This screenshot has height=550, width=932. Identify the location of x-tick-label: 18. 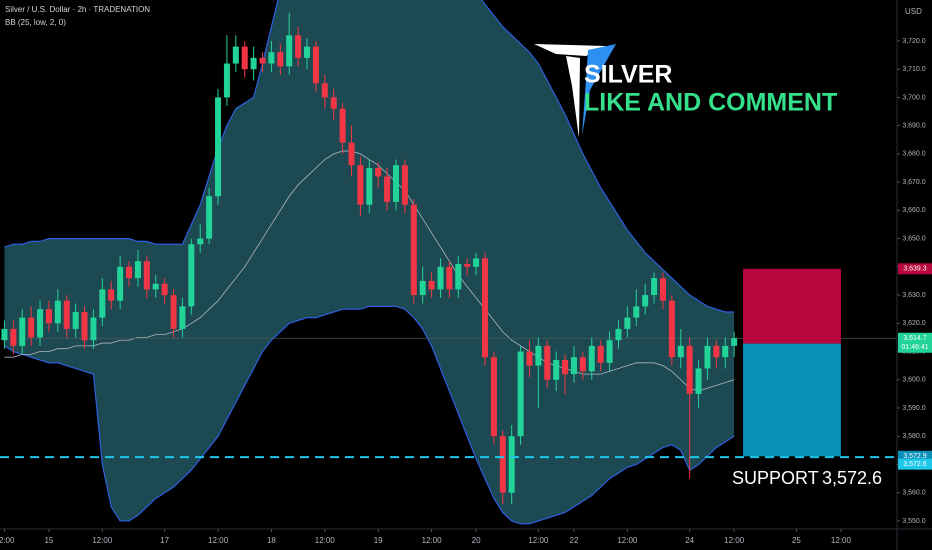
(271, 540).